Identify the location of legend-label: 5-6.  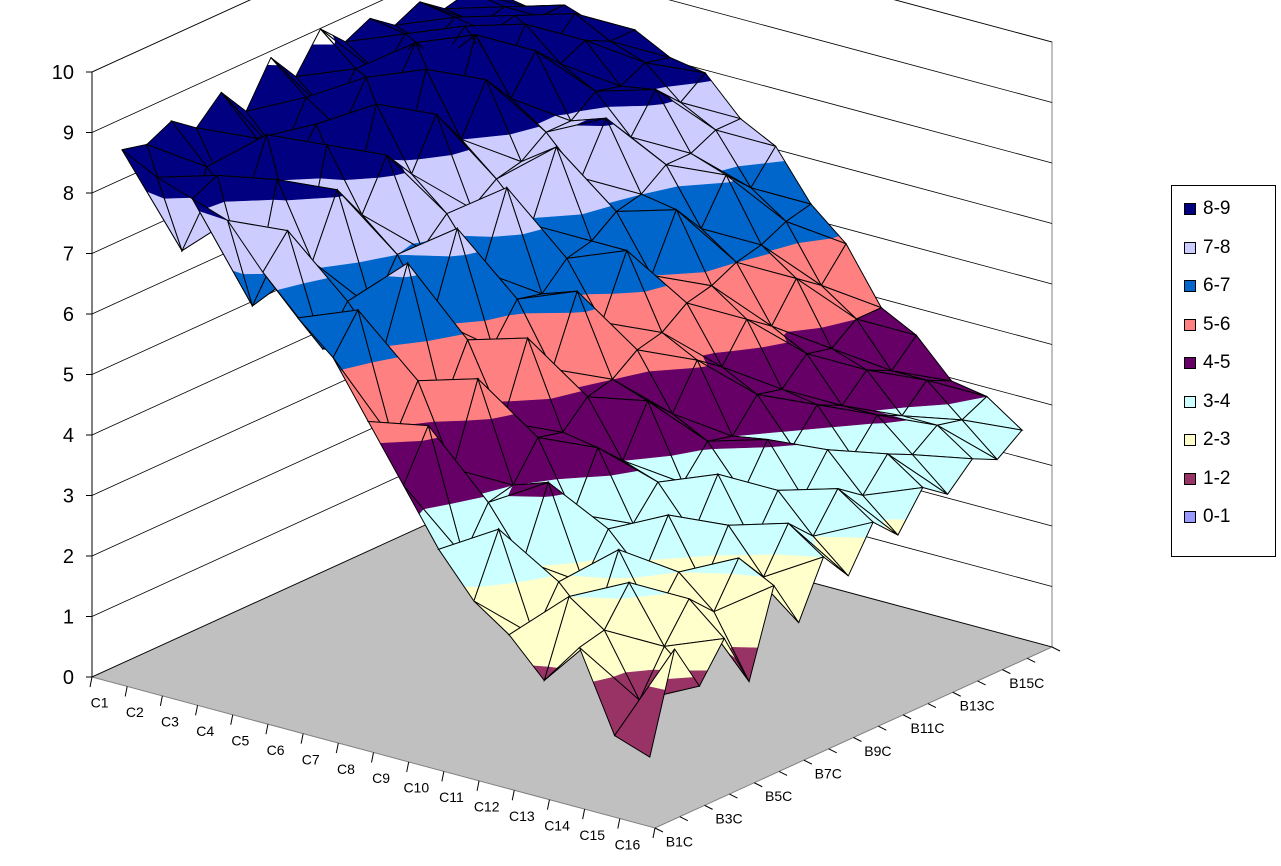
(1217, 324).